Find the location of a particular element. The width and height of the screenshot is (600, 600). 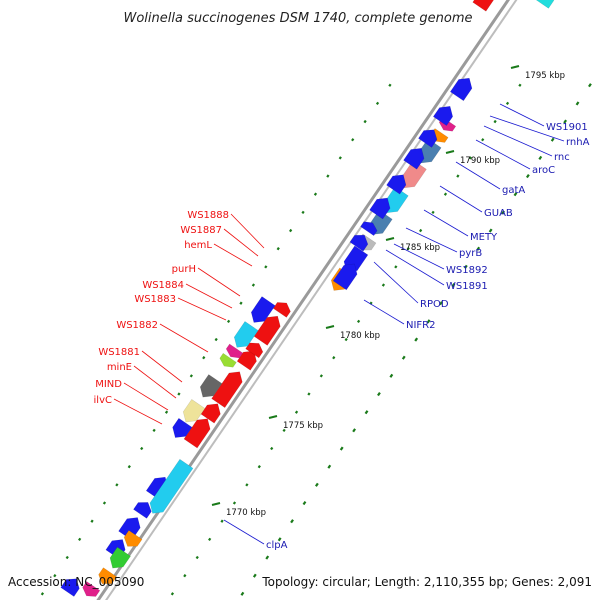

gene-label-left: WS1881 is located at coordinates (119, 352).